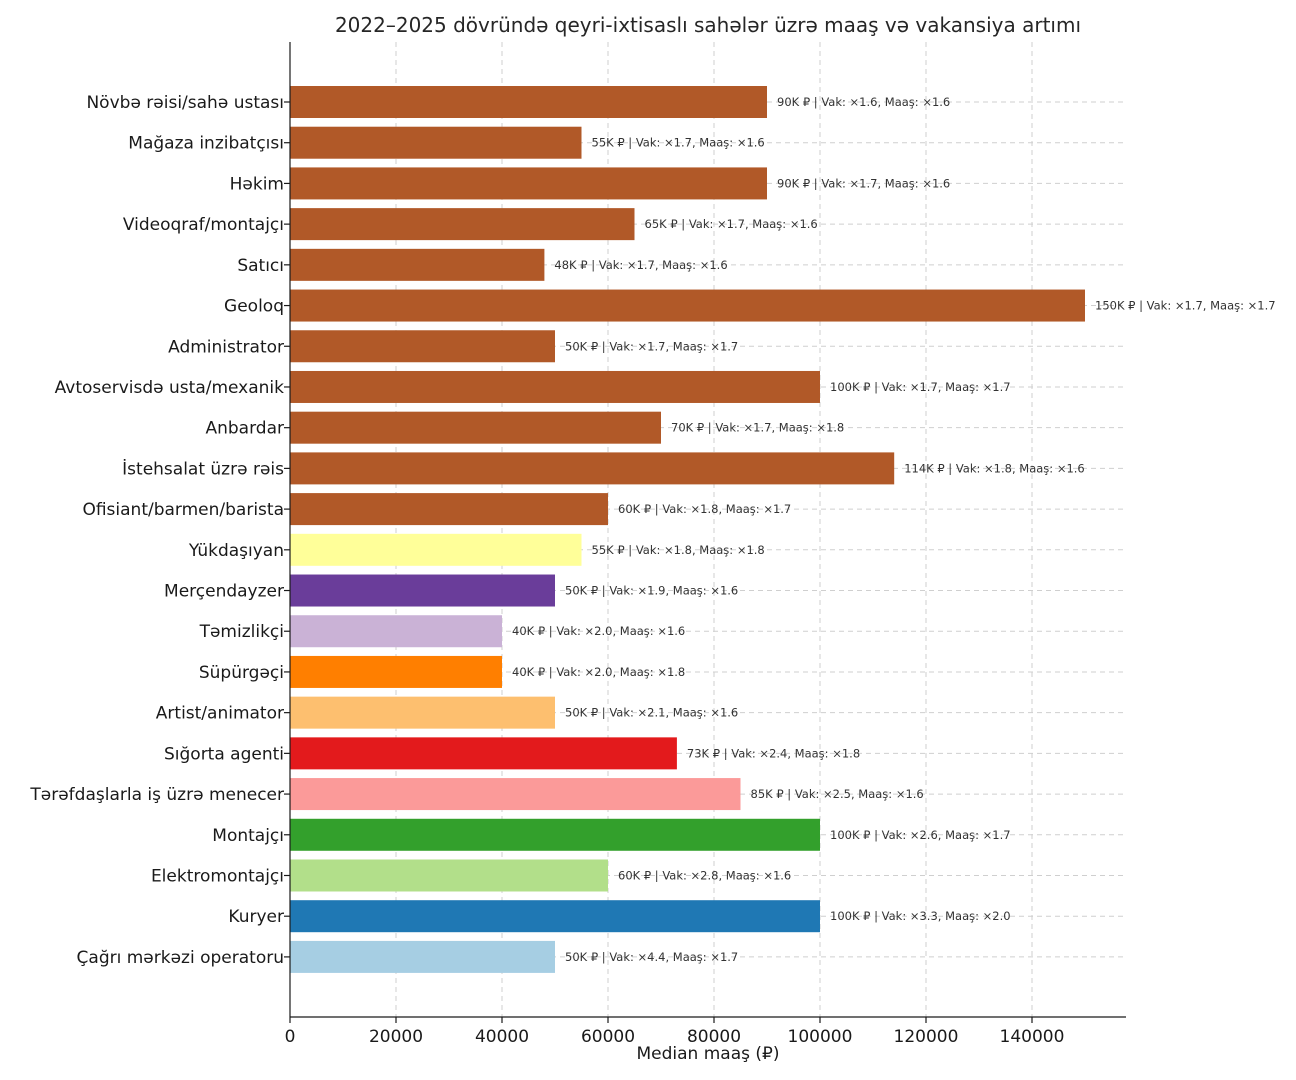  Describe the element at coordinates (704, 509) in the screenshot. I see `bar-value-label: 60K ₽ | Vak: ×1.8, Maaş: ×1.7` at that location.